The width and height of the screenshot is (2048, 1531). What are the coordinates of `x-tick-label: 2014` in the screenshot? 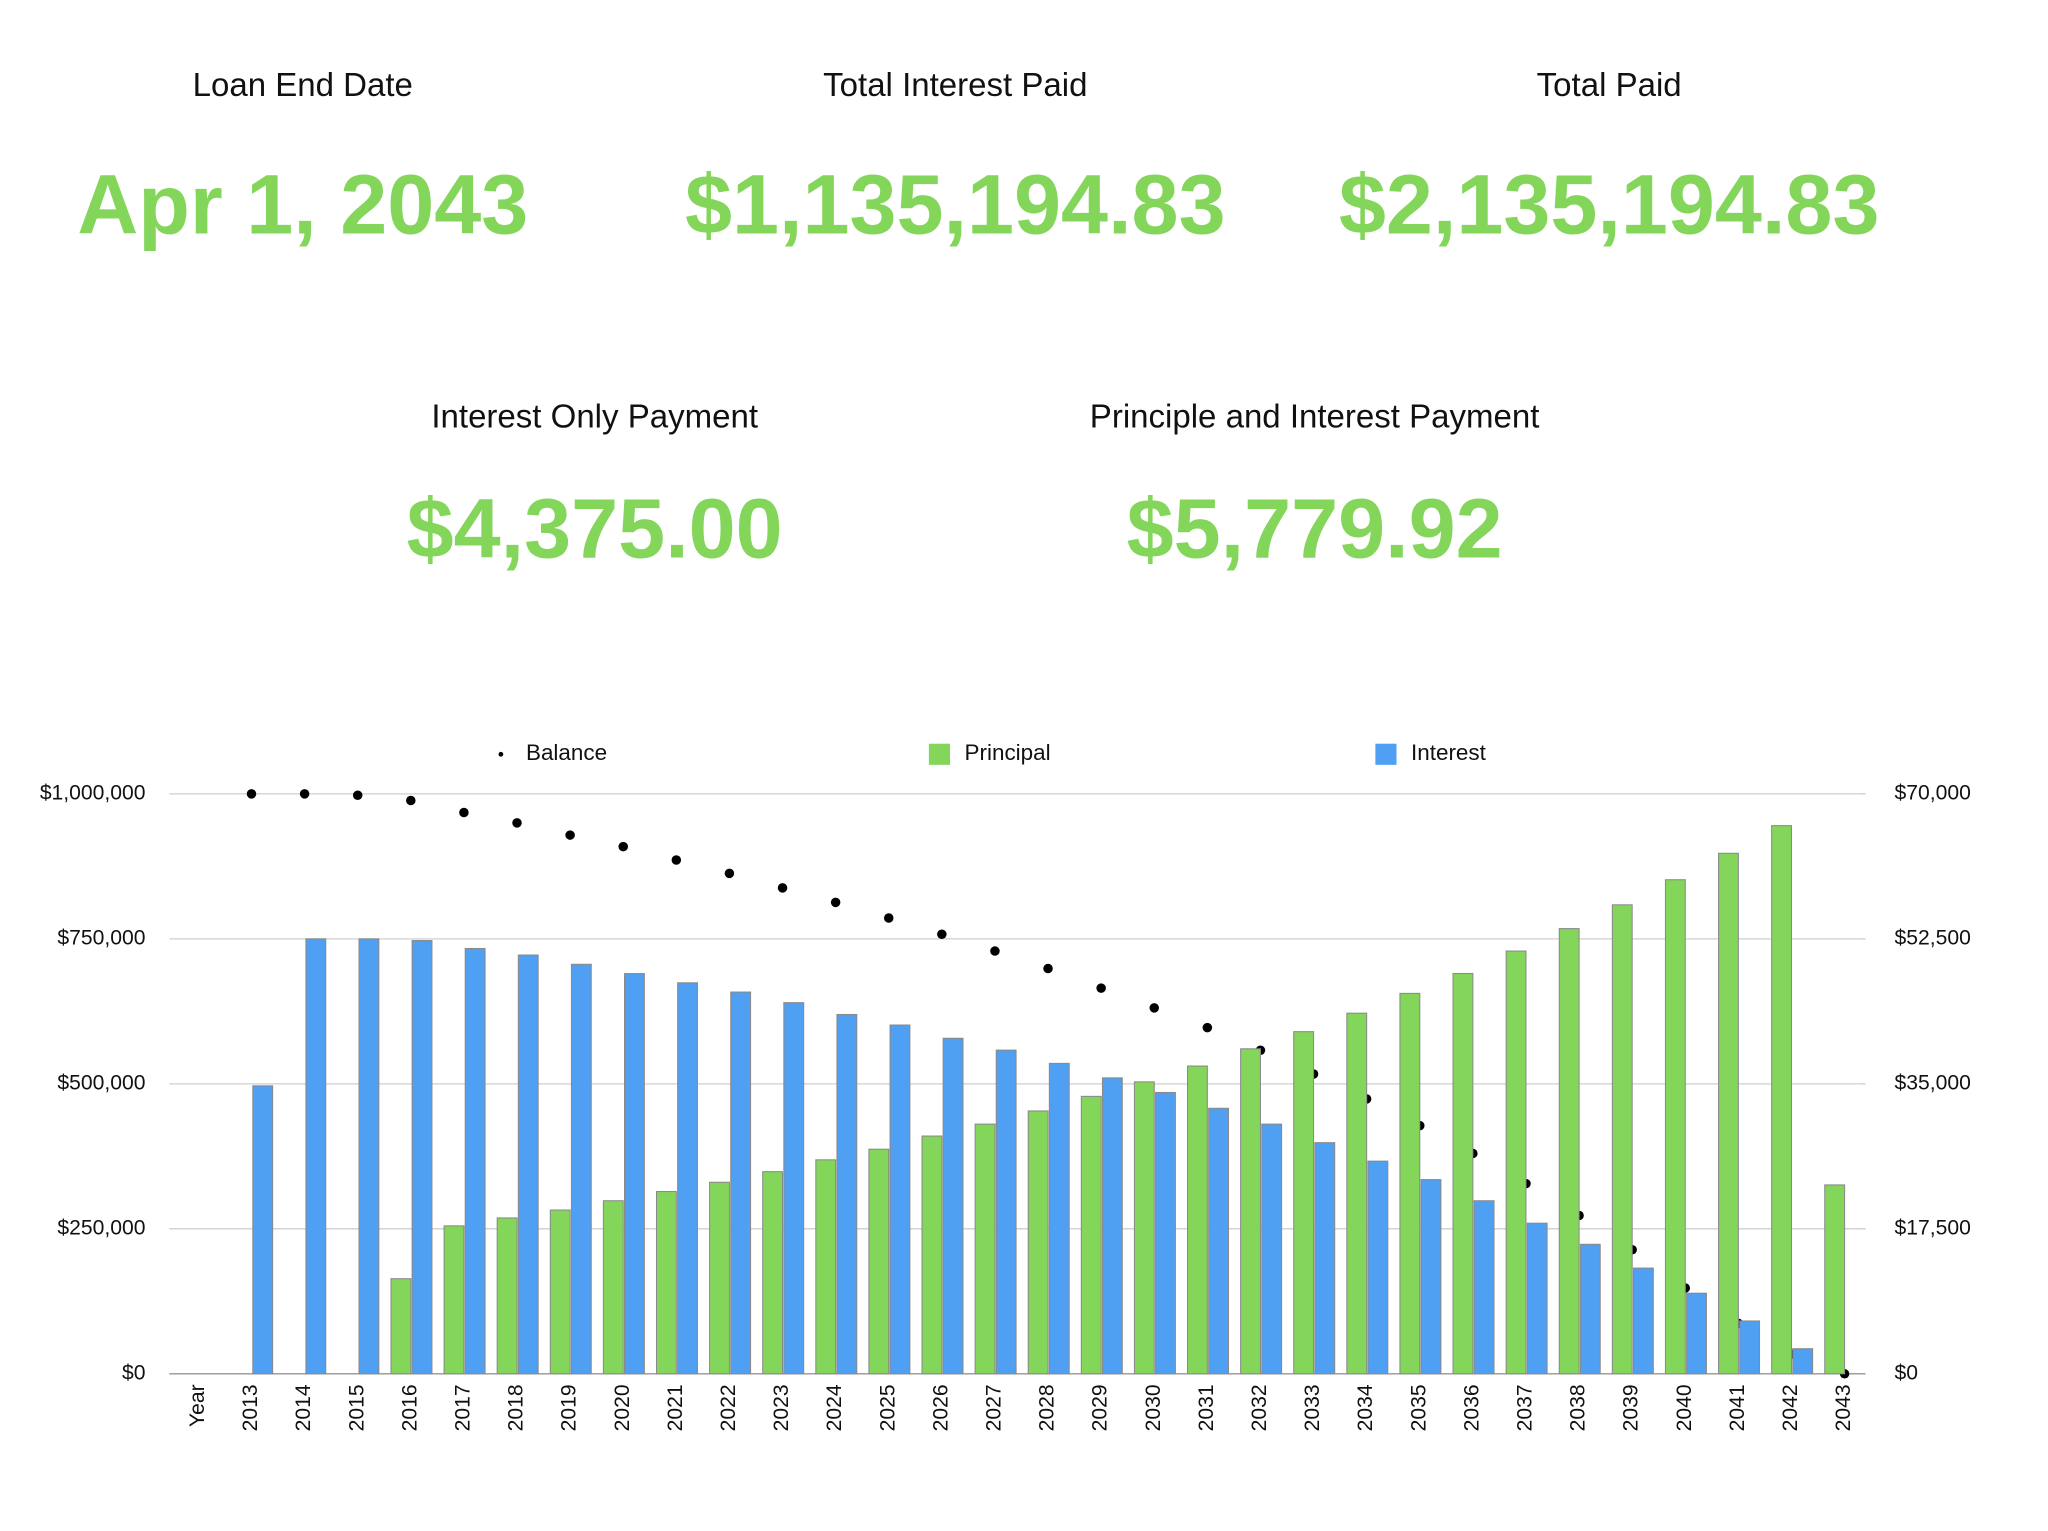 It's located at (303, 1407).